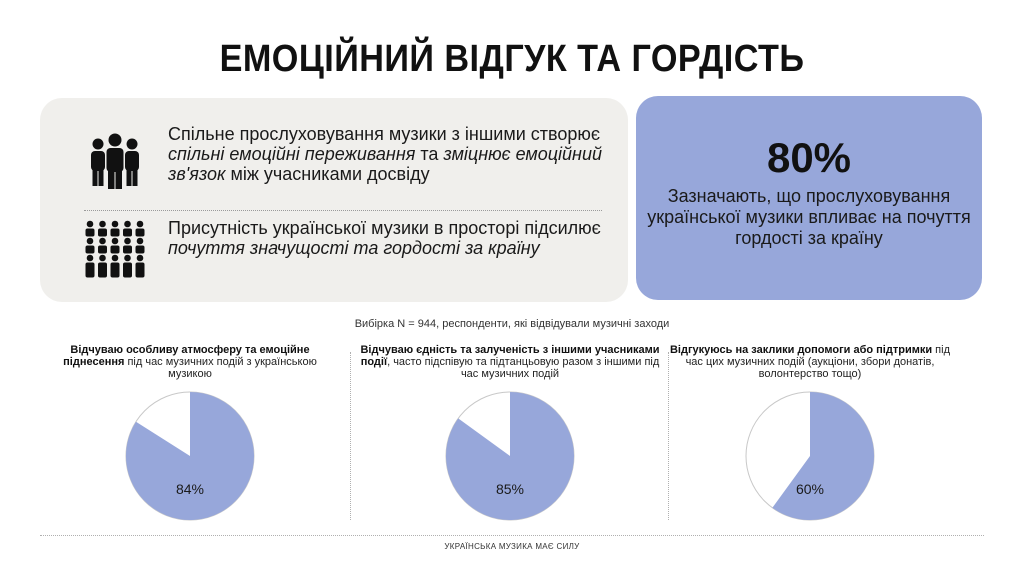 The image size is (1024, 571). I want to click on pie-chart: 85%, so click(510, 456).